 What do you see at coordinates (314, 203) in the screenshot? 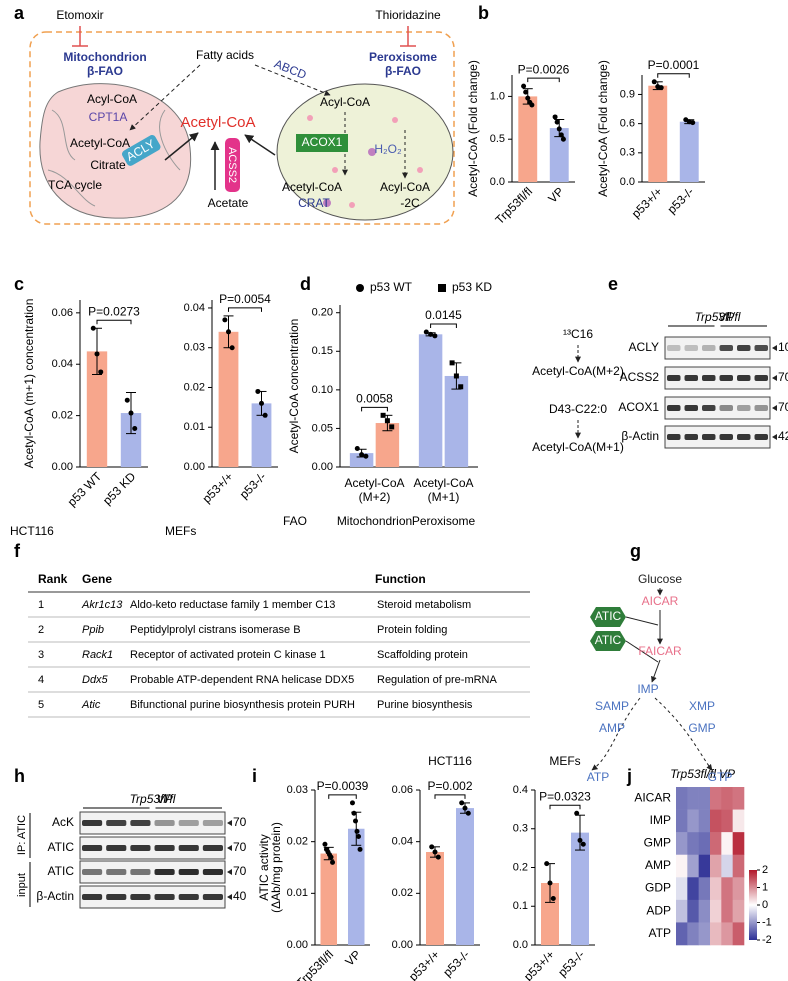
I see `label: CRAT` at bounding box center [314, 203].